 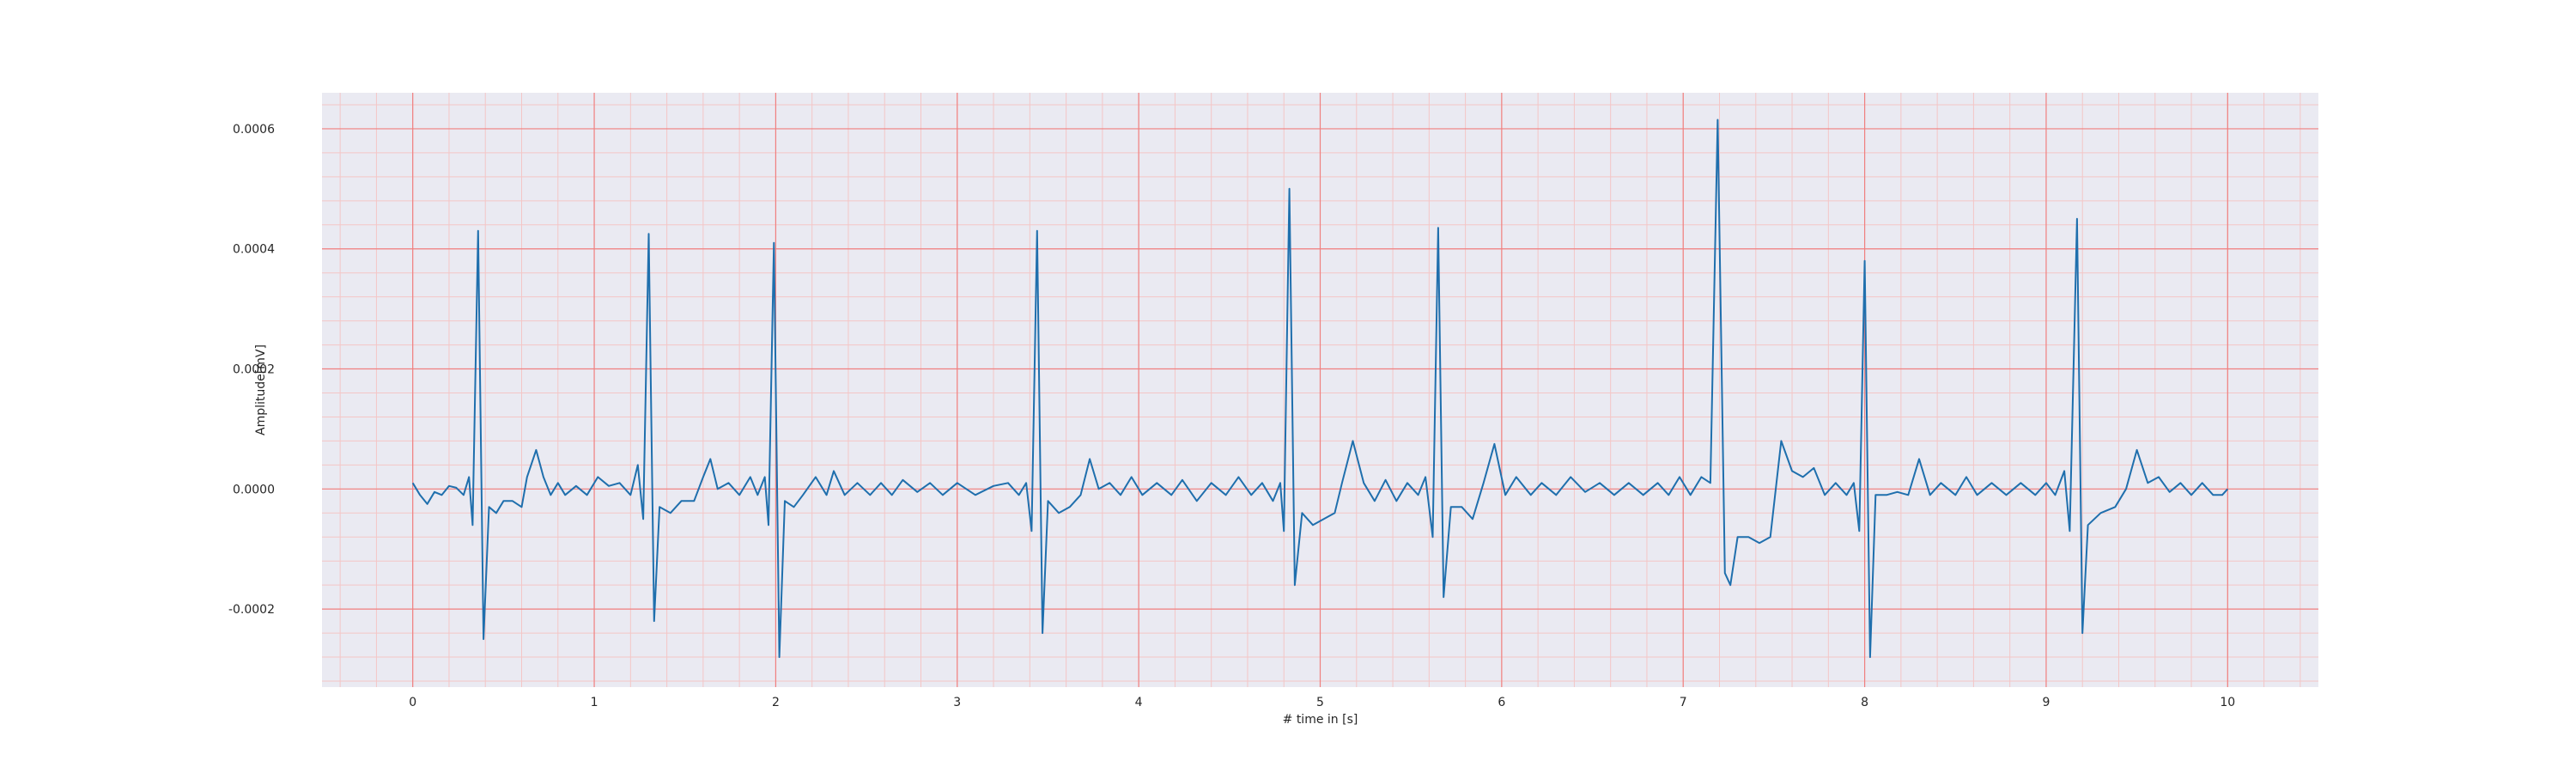 What do you see at coordinates (254, 250) in the screenshot?
I see `y-tick-label: 0.0004` at bounding box center [254, 250].